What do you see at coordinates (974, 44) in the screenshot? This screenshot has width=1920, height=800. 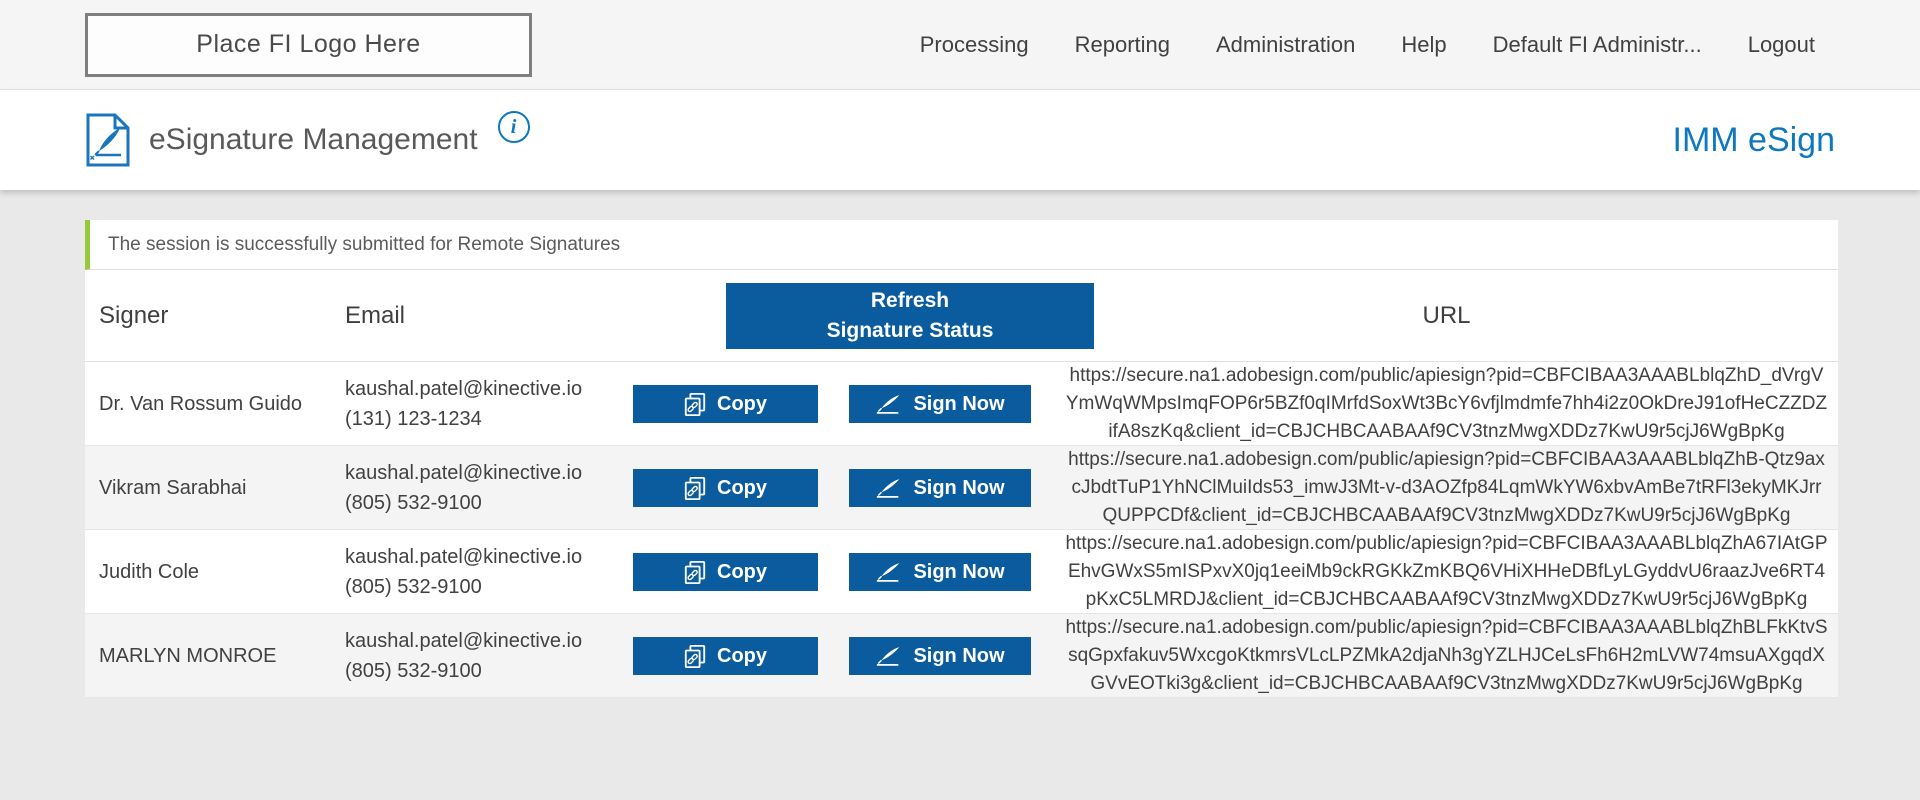 I see `nav-item-processing: Processing` at bounding box center [974, 44].